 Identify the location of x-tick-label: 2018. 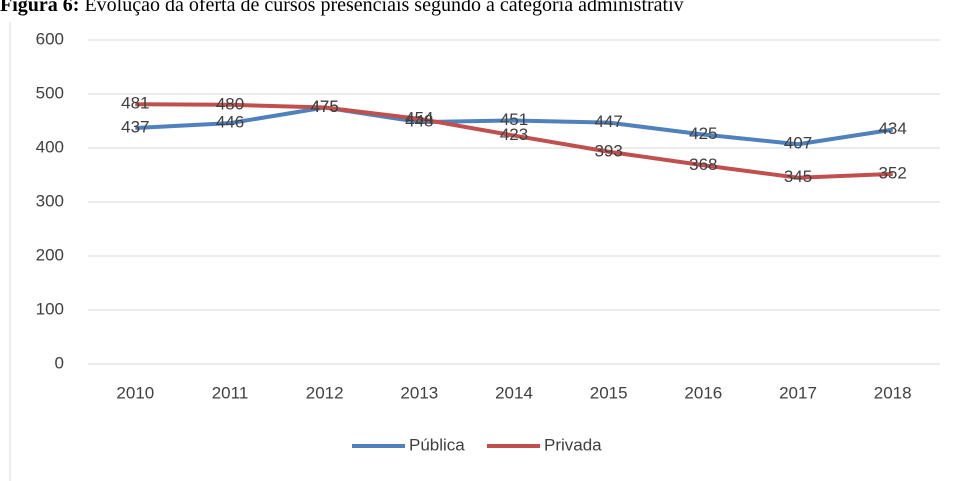
(893, 392).